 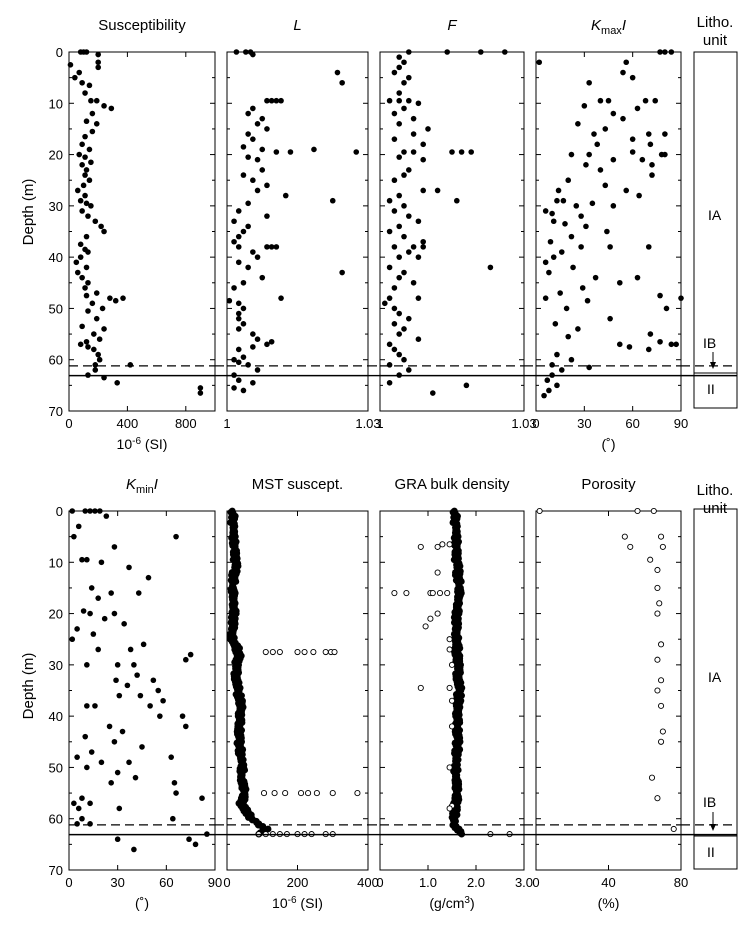 I want to click on depth-tick-label: 40, so click(x=56, y=257).